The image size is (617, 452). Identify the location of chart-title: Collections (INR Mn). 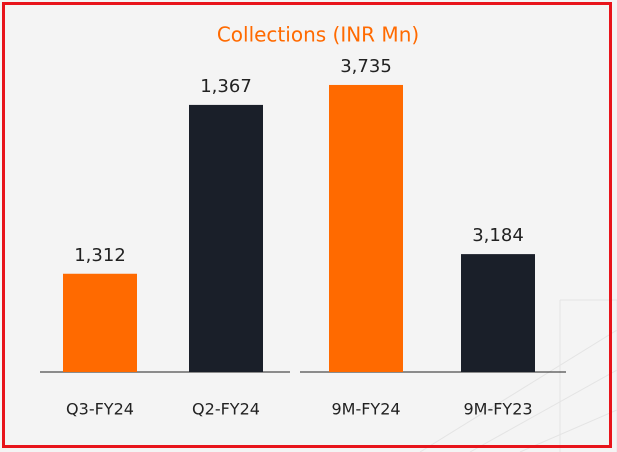
(318, 35).